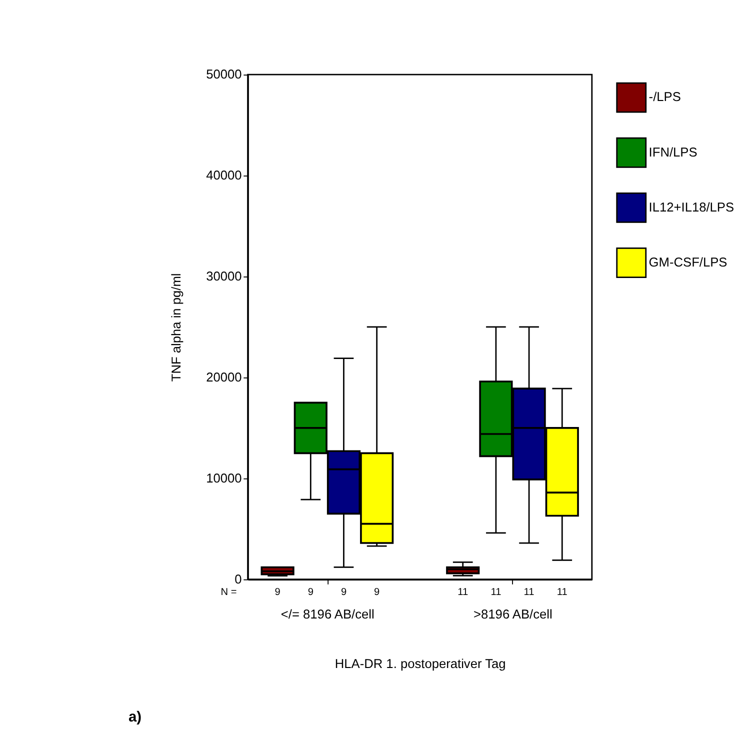  Describe the element at coordinates (691, 206) in the screenshot. I see `legend-label: IL12+IL18/LPS` at that location.